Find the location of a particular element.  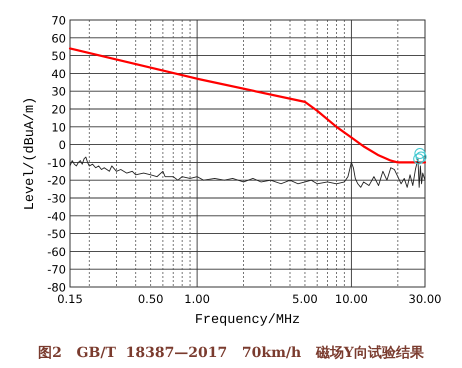

caption: 图2 GB/T 18387—2017 70km/h 磁场Y向试验结果 is located at coordinates (231, 353).